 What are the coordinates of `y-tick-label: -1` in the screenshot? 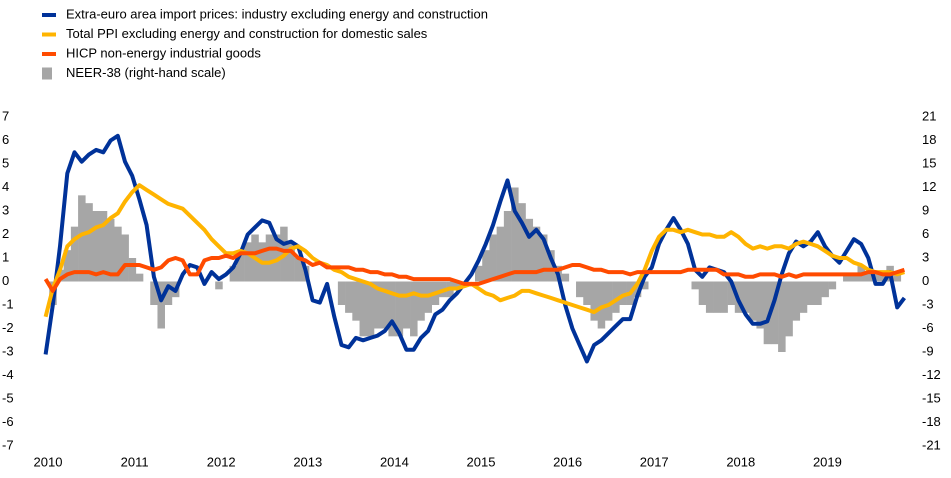 It's located at (8, 303).